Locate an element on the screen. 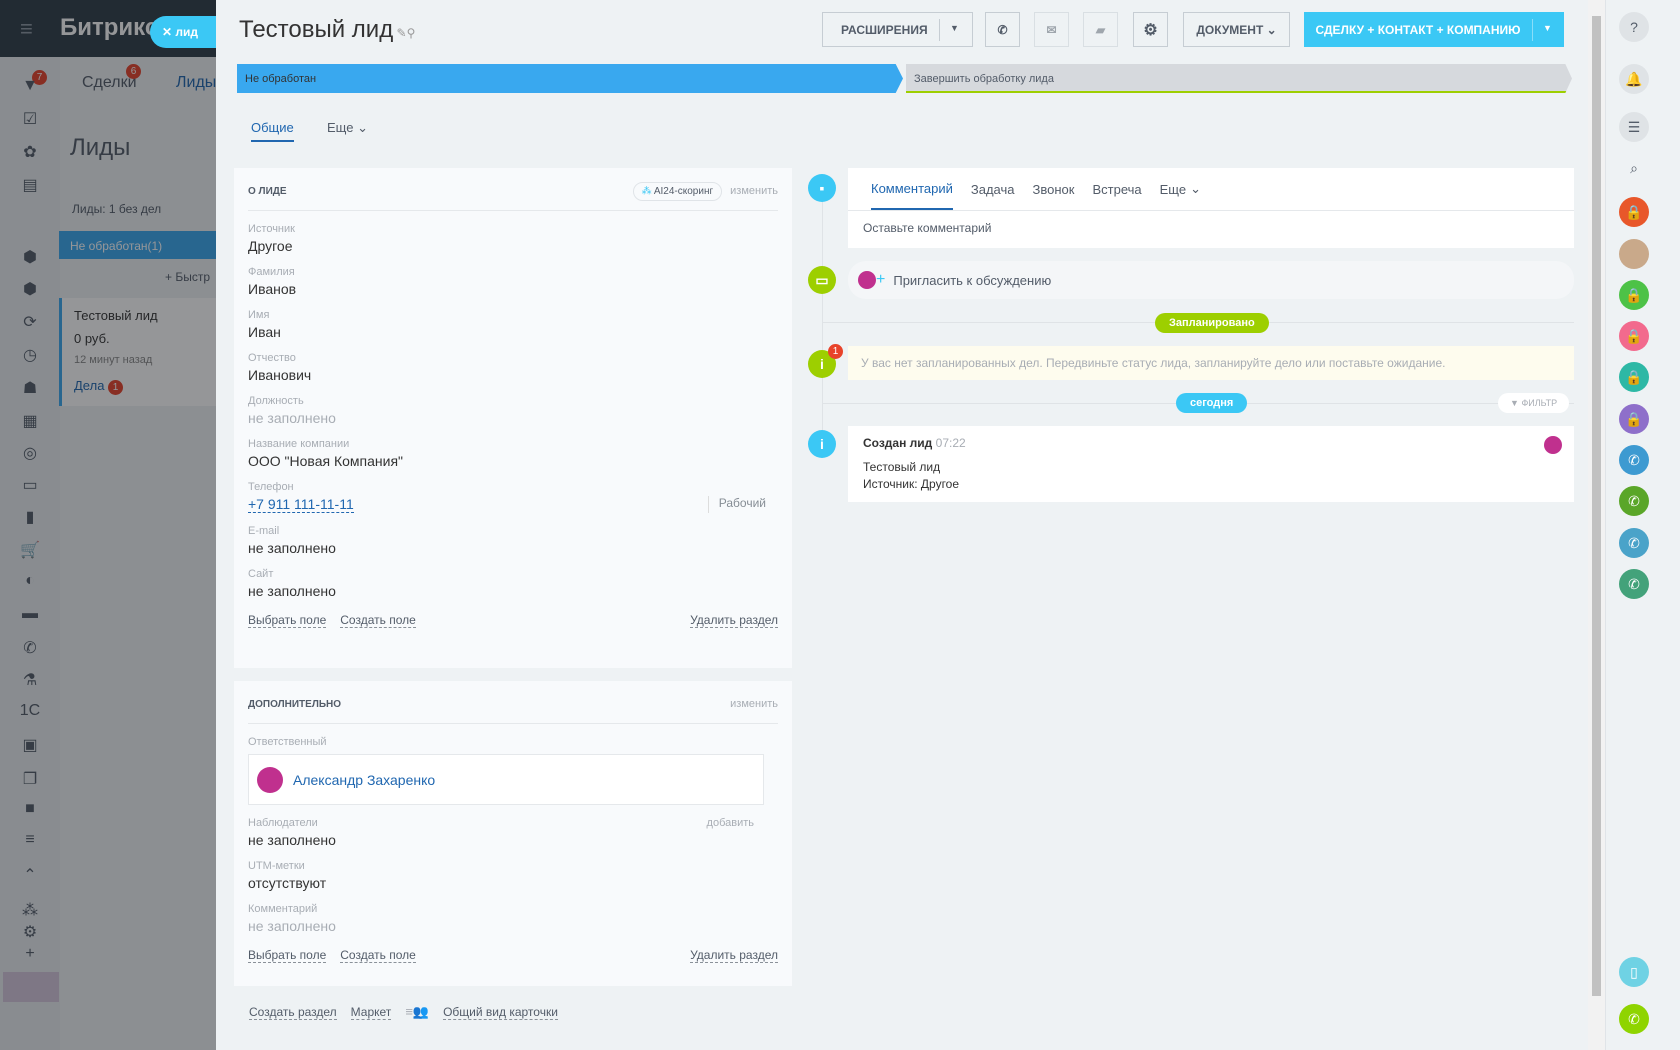  stage-current: Не обработан is located at coordinates (570, 78).